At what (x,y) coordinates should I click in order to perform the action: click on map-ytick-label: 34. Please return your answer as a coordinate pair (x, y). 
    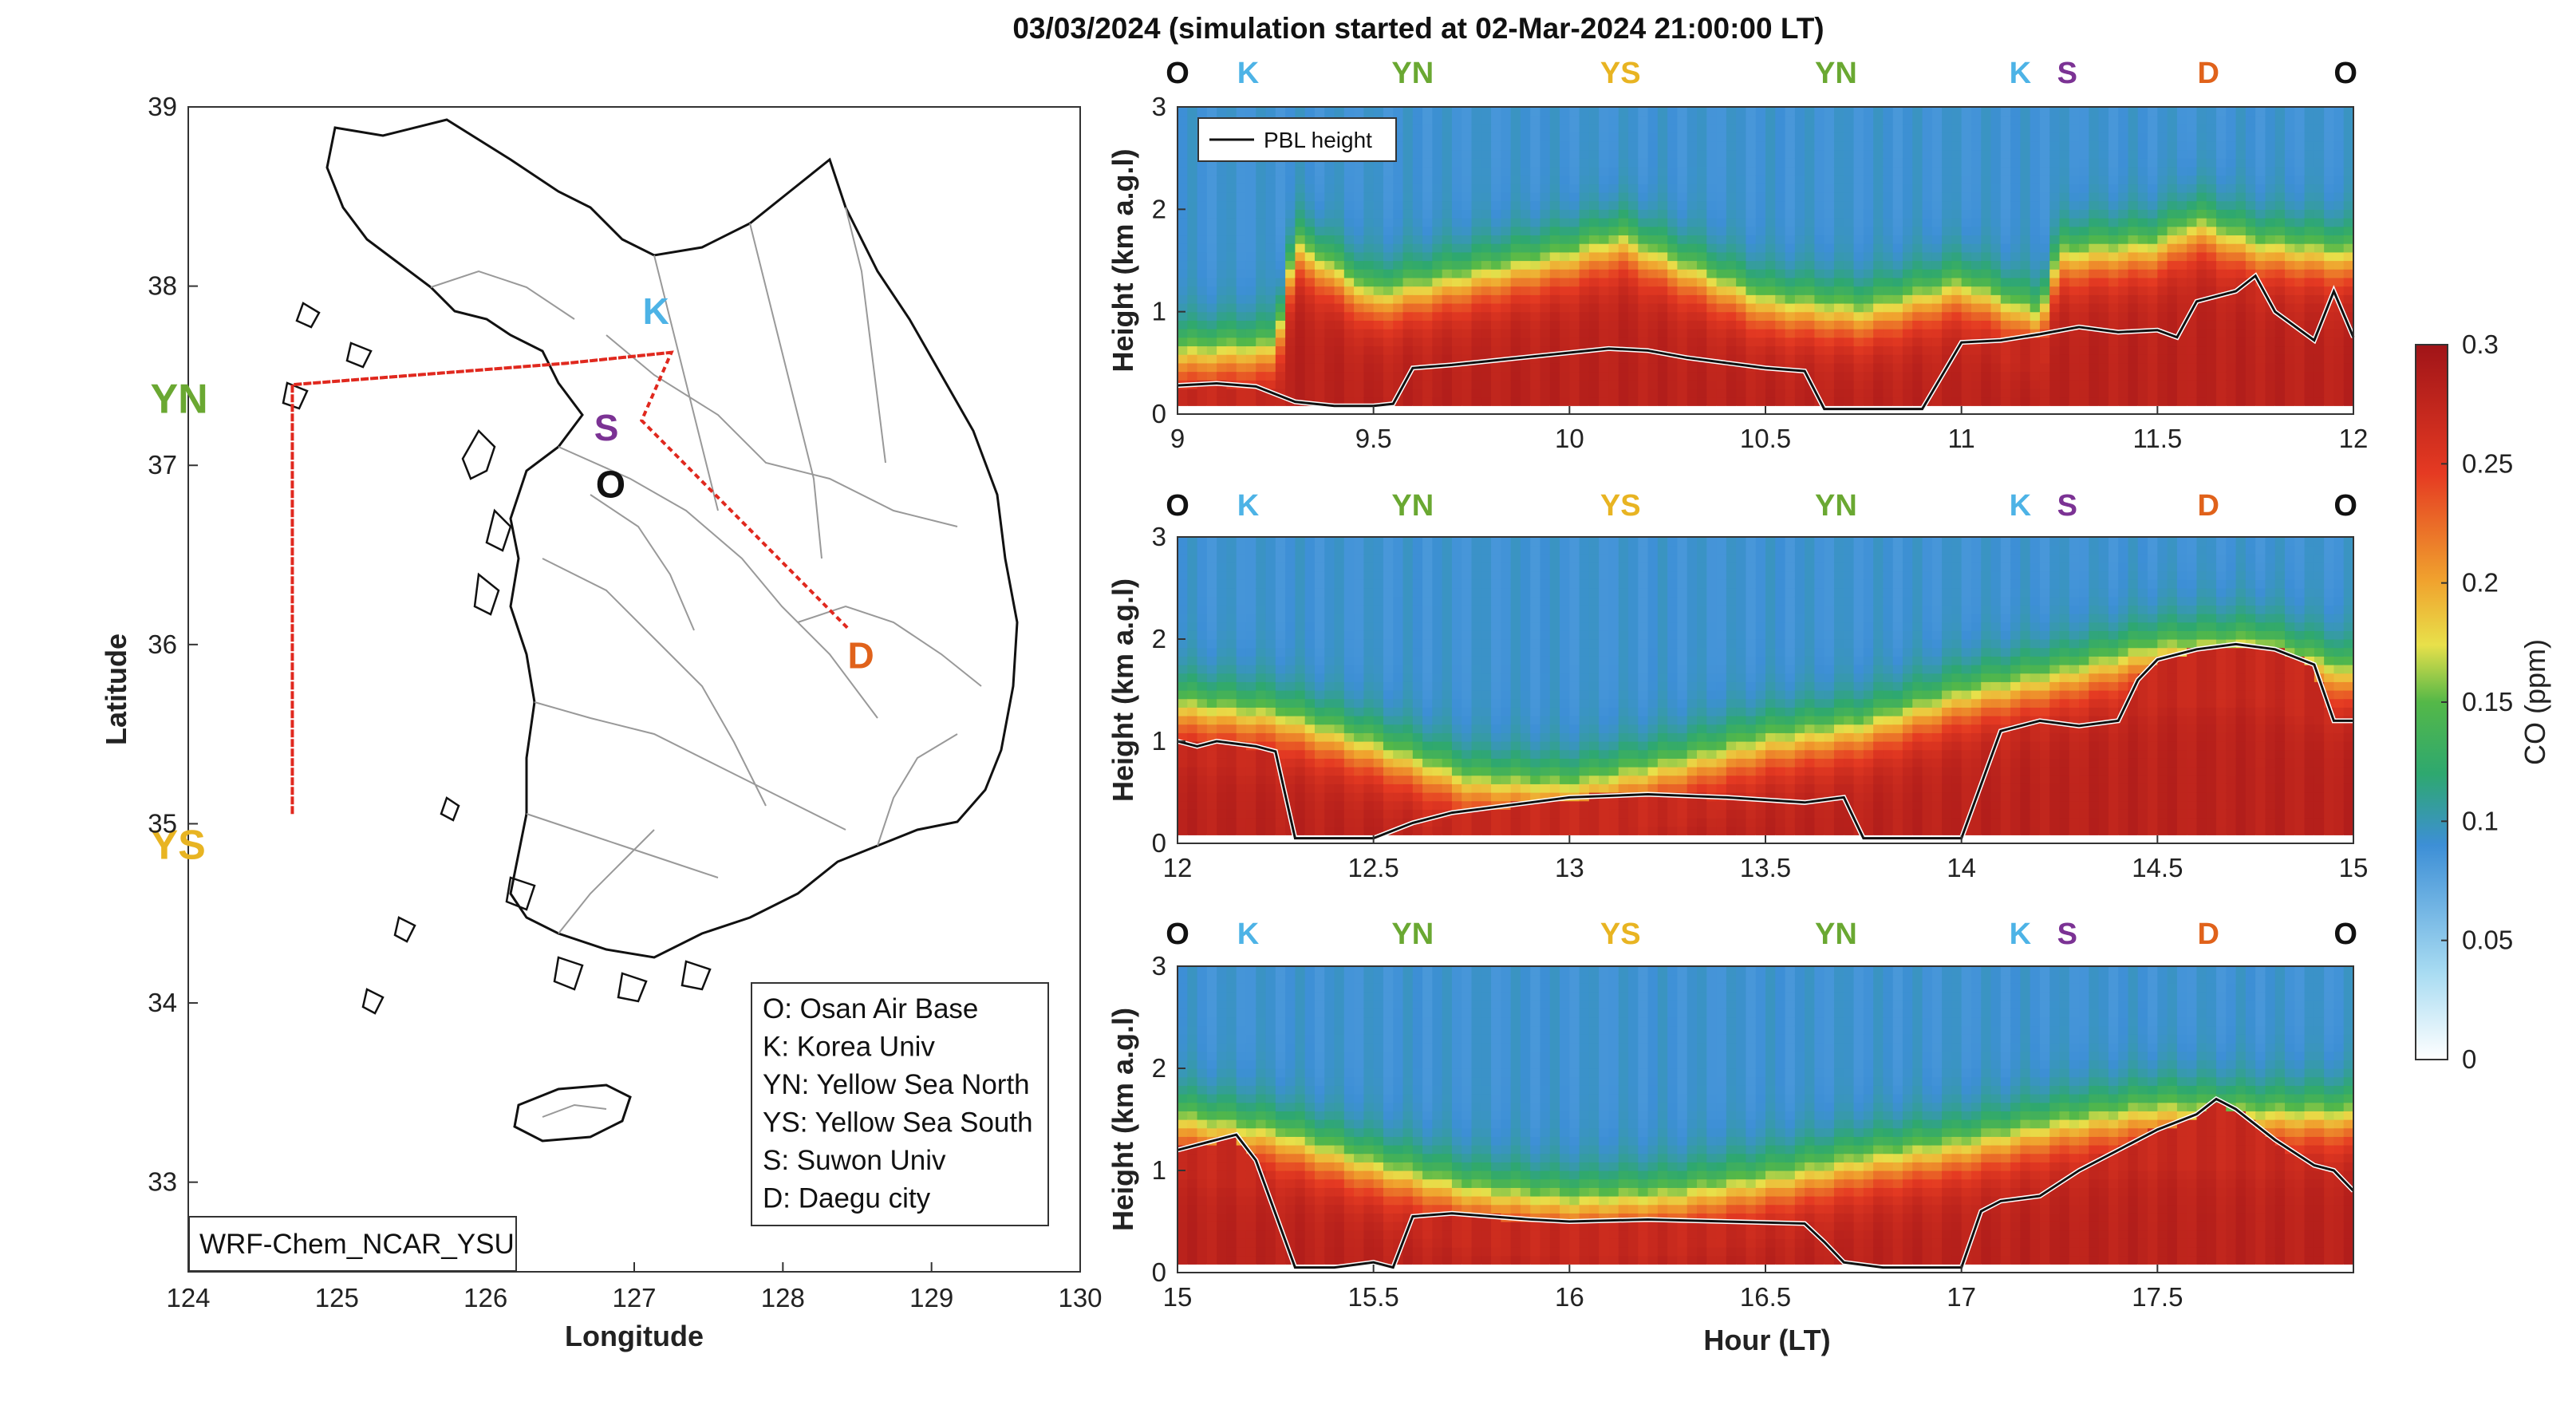
    Looking at the image, I should click on (163, 1002).